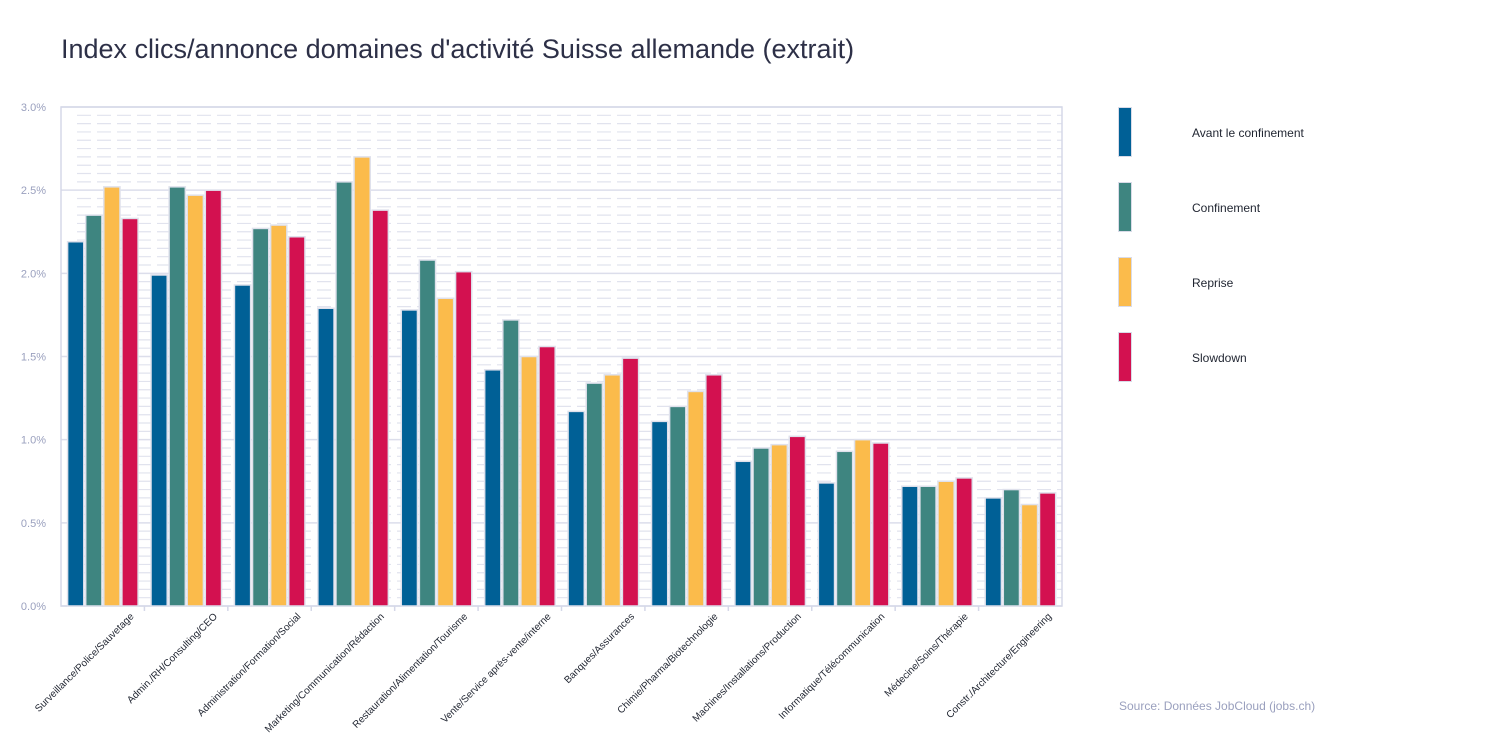 The image size is (1500, 750). Describe the element at coordinates (33, 274) in the screenshot. I see `y-tick-label: 2.0%` at that location.